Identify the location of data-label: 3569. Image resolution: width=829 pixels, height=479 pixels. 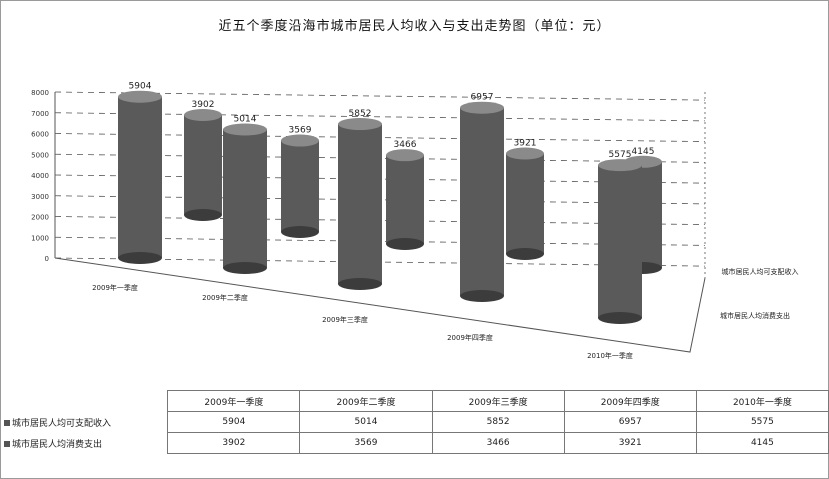
(300, 131).